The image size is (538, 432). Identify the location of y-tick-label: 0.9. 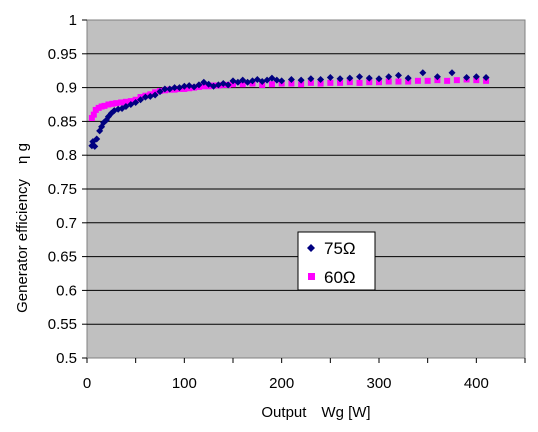
(66, 88).